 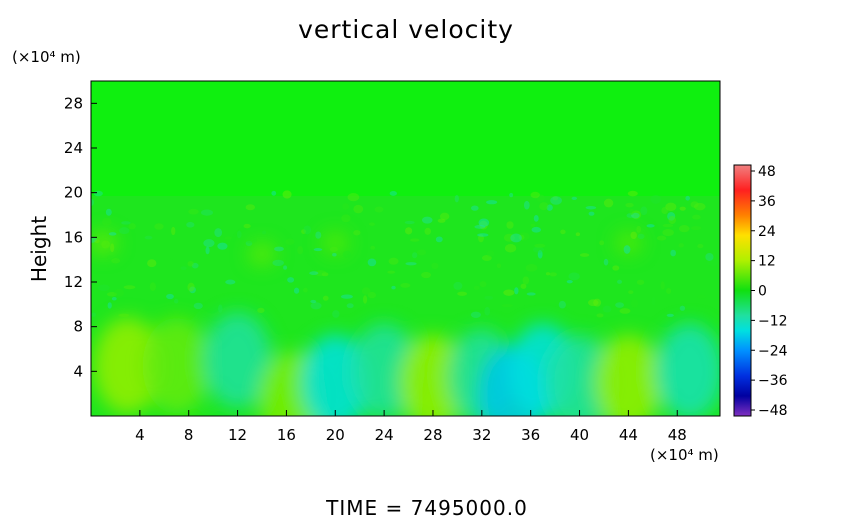 What do you see at coordinates (742, 290) in the screenshot?
I see `colorbar-gradient` at bounding box center [742, 290].